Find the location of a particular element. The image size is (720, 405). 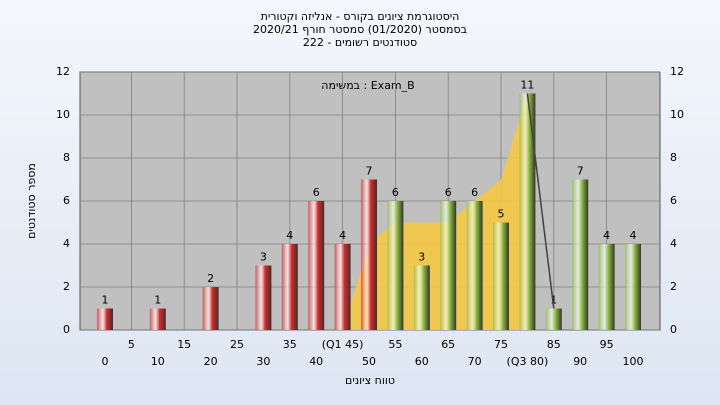

y-tick-label: 8 is located at coordinates (66, 157).